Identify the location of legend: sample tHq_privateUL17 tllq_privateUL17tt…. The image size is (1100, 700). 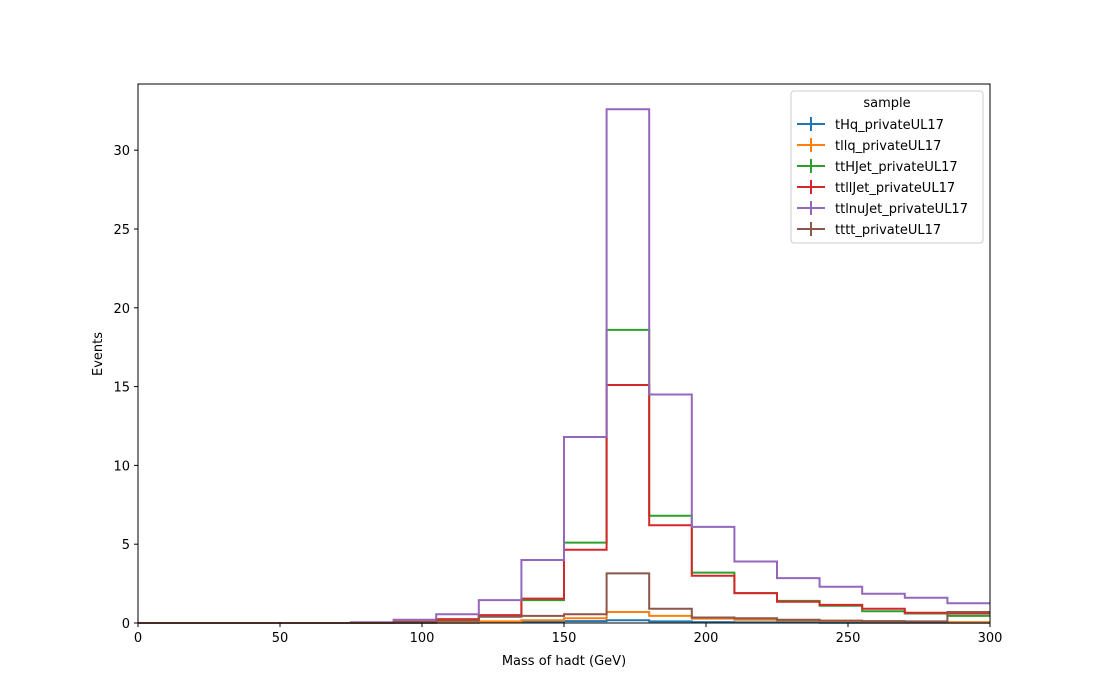
(887, 167).